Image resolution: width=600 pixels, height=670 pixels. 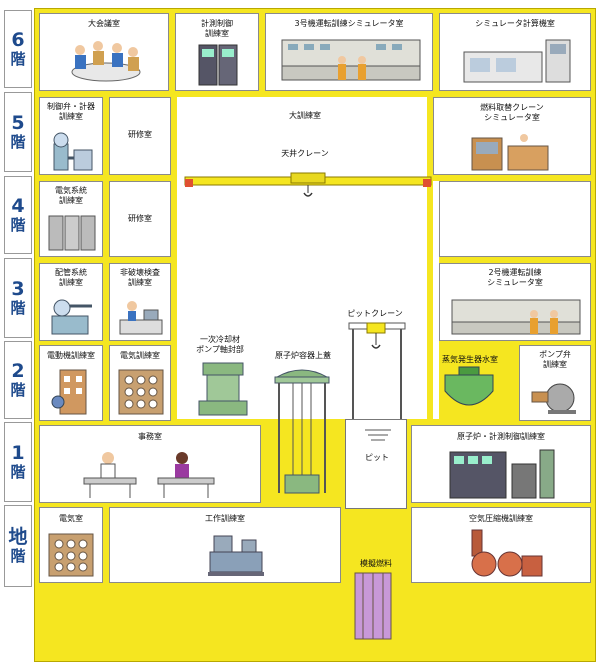 I want to click on room-label: 計測制御 訓練室, so click(x=217, y=28).